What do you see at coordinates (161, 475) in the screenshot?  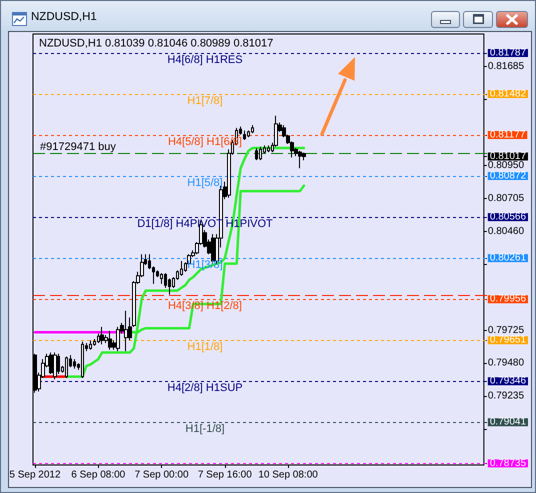 I see `x-tick-label: 7 Sep 00:00` at bounding box center [161, 475].